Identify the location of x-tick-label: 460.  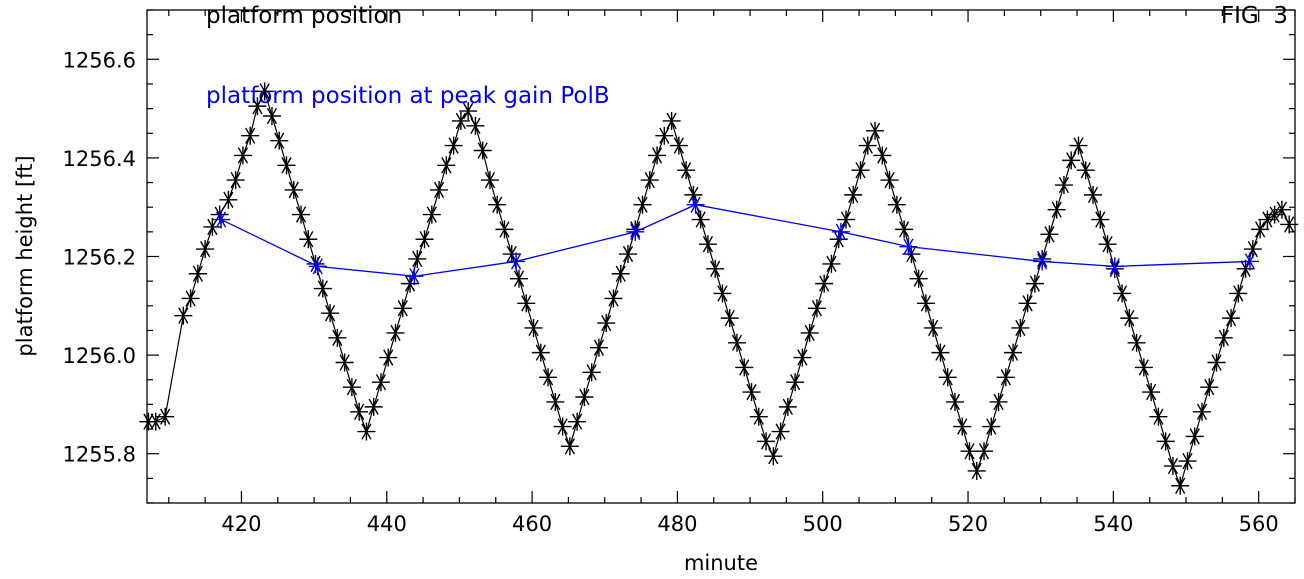
(532, 524).